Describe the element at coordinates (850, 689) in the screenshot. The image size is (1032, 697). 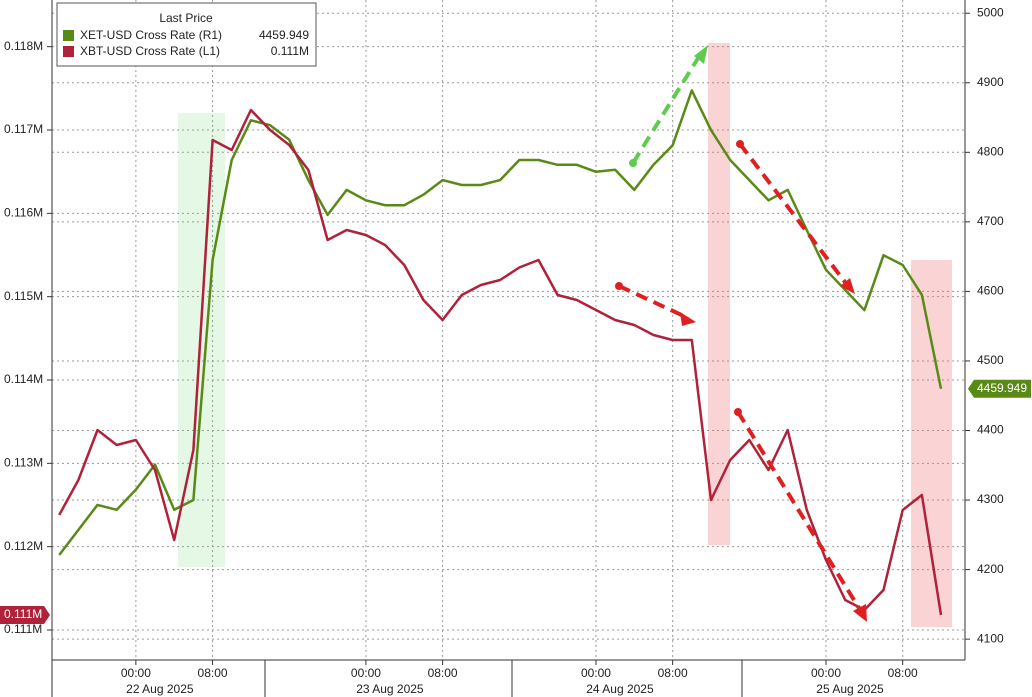
I see `date-label: 25 Aug 2025` at that location.